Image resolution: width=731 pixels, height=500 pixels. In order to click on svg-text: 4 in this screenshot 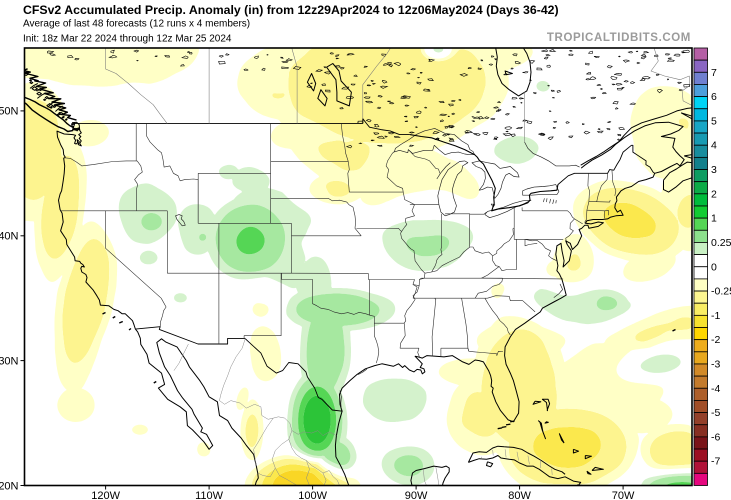, I will do `click(714, 146)`.